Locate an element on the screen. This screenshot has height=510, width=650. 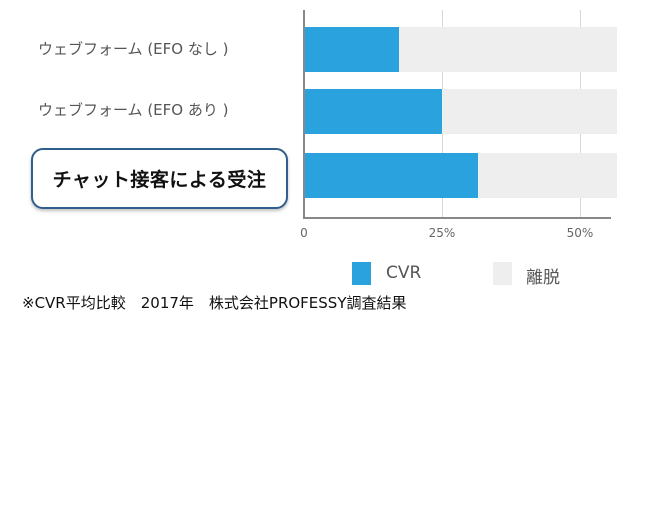
legend-swatch-drop is located at coordinates (502, 273).